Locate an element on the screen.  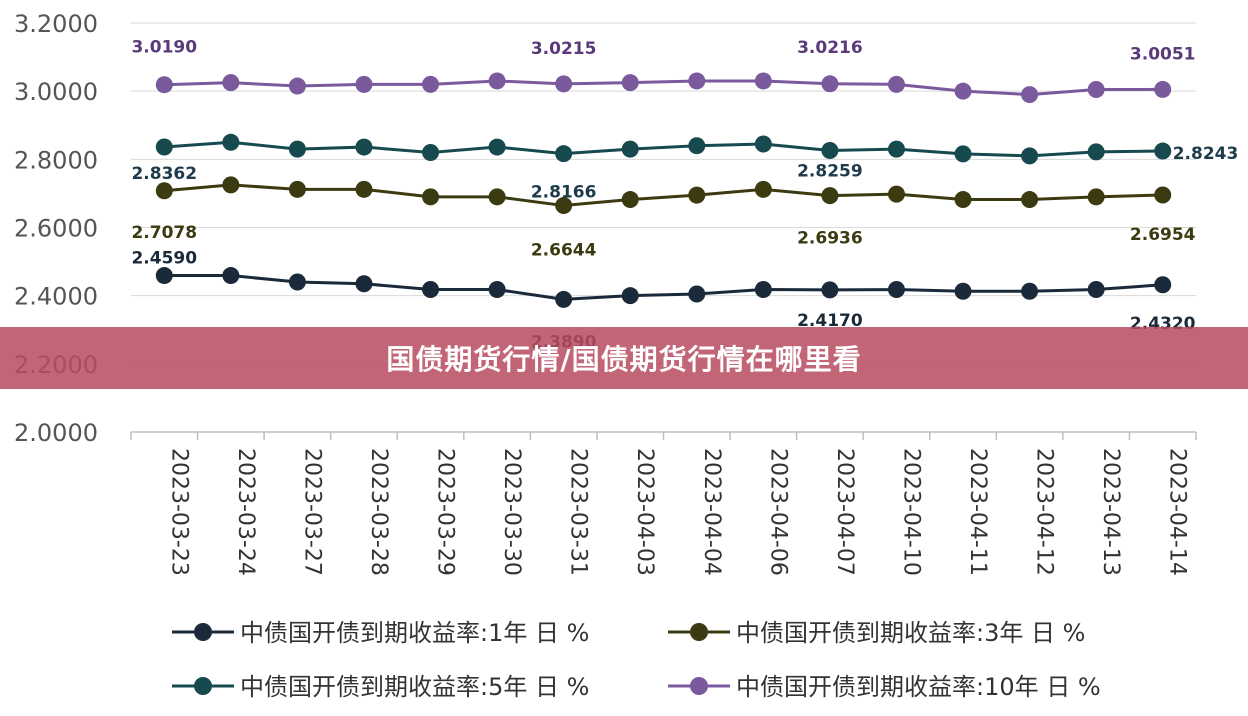
x-tick-label: 2023-04-11 is located at coordinates (977, 512).